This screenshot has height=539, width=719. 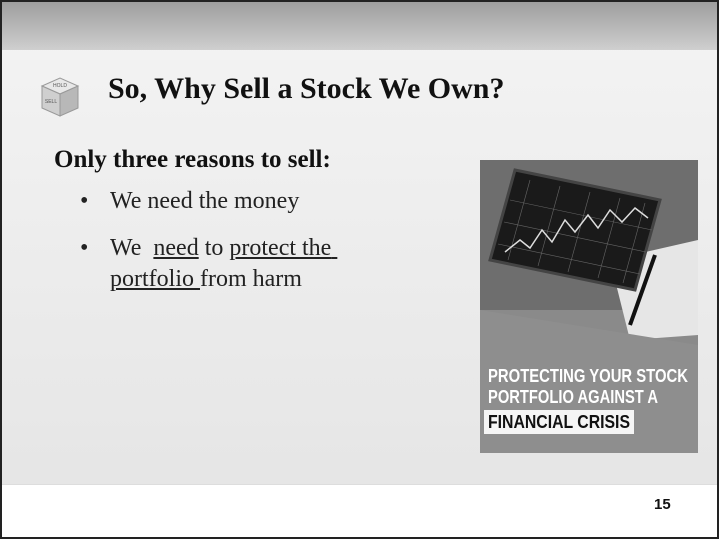 I want to click on header-band, so click(x=359, y=26).